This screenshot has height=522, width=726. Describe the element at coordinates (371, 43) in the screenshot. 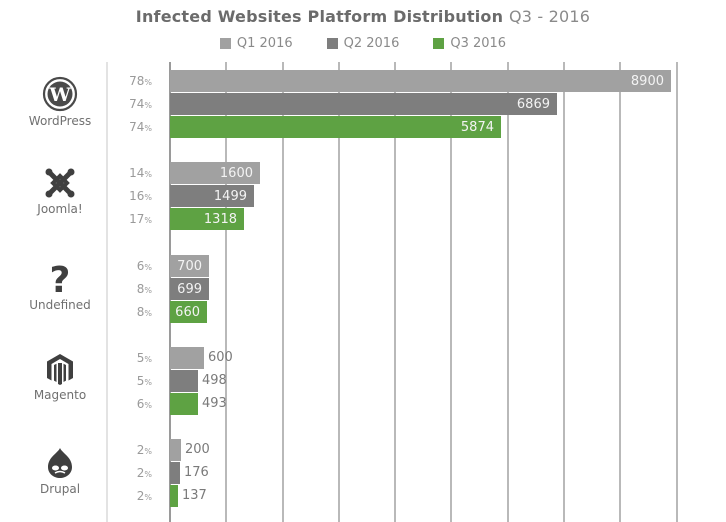

I see `legend-label: Q2 2016` at that location.